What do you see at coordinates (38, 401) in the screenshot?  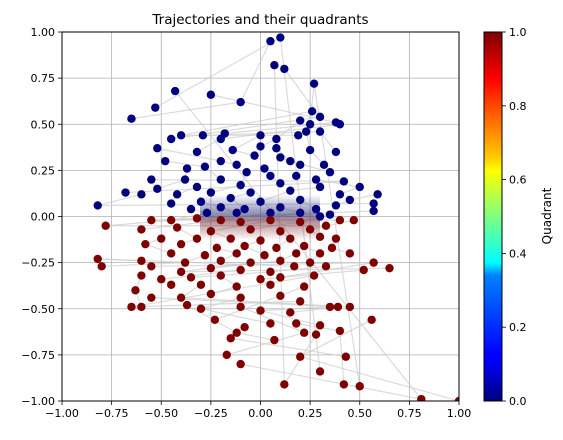 I see `y-tick-label: −1.00` at bounding box center [38, 401].